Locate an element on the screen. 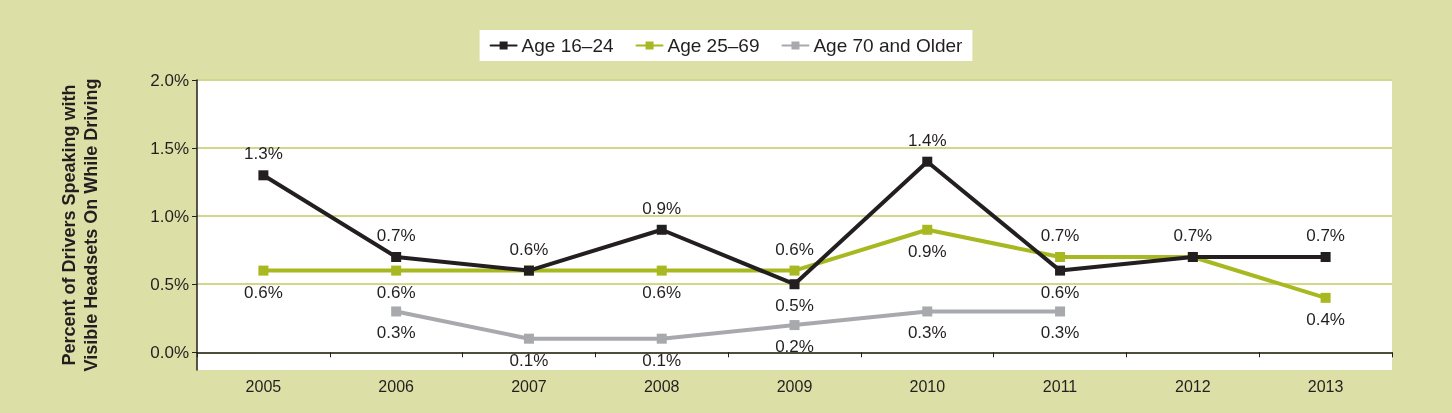 This screenshot has width=1452, height=413. y-tick-label: 0.5% is located at coordinates (169, 284).